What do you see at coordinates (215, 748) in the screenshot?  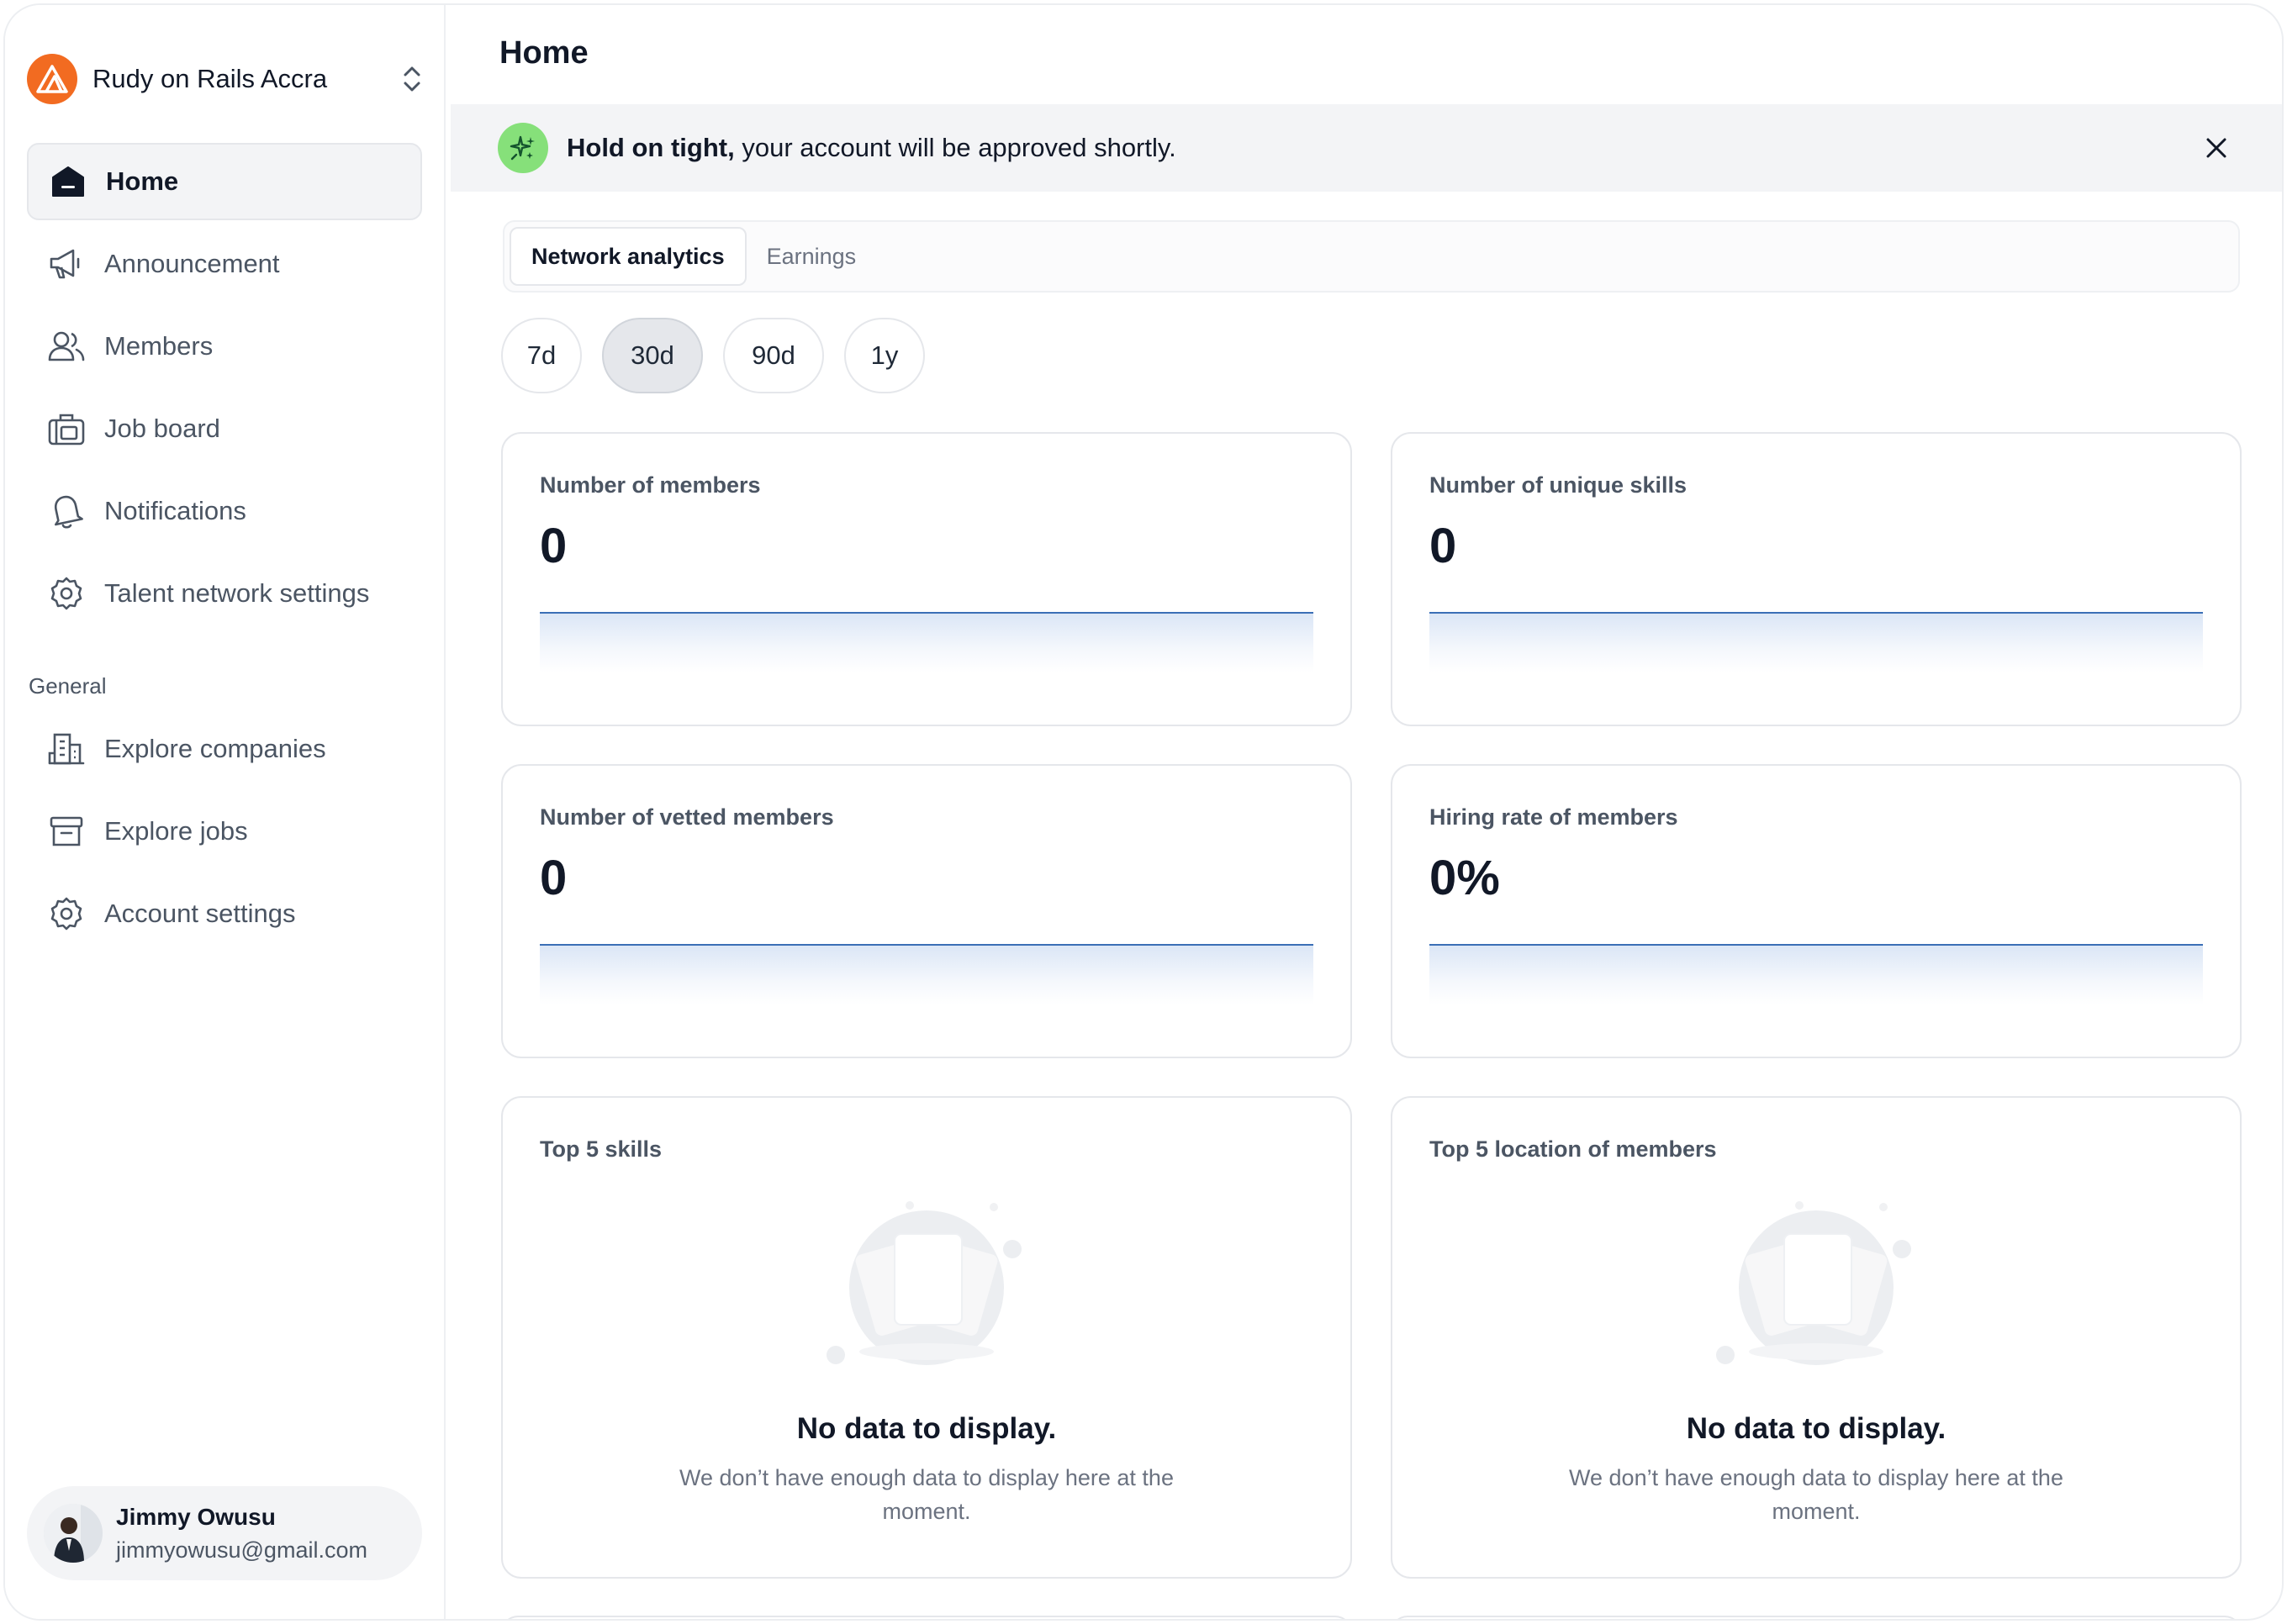 I see `sidebar-item-label: Explore companies` at bounding box center [215, 748].